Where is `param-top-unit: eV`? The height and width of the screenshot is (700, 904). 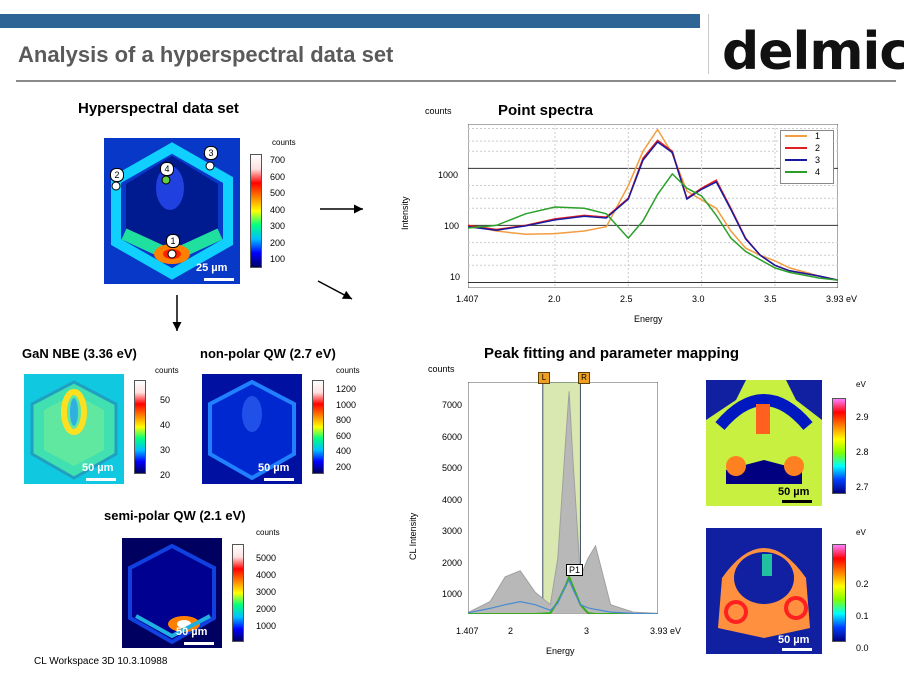
param-top-unit: eV is located at coordinates (861, 384).